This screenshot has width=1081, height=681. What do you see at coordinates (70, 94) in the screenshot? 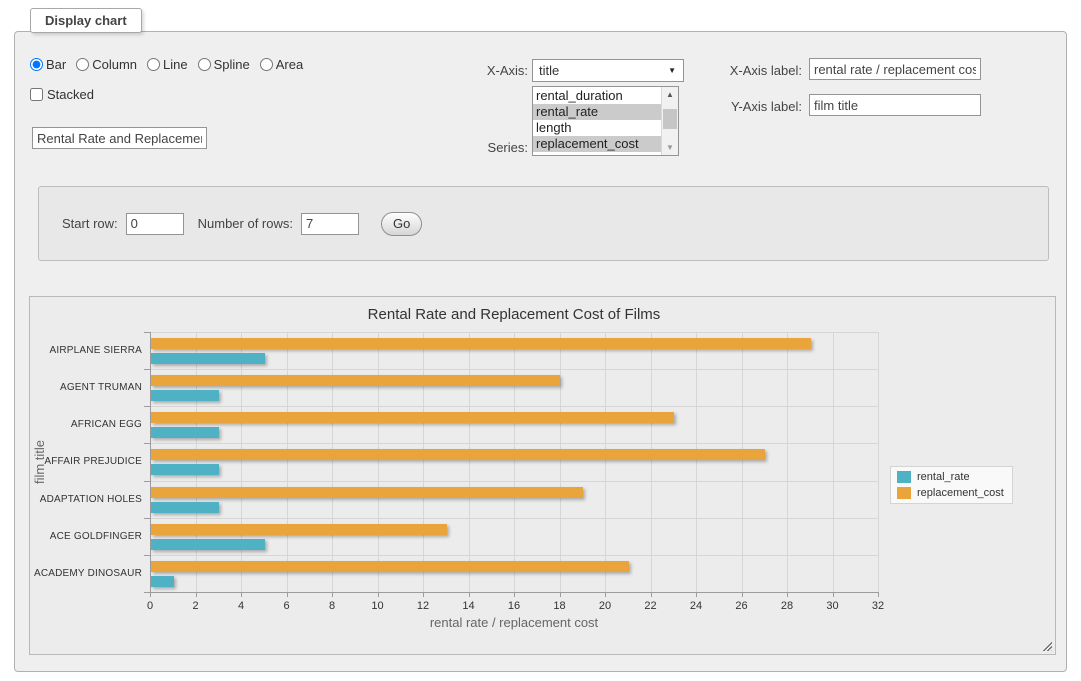
I see `stacked-label: Stacked` at bounding box center [70, 94].